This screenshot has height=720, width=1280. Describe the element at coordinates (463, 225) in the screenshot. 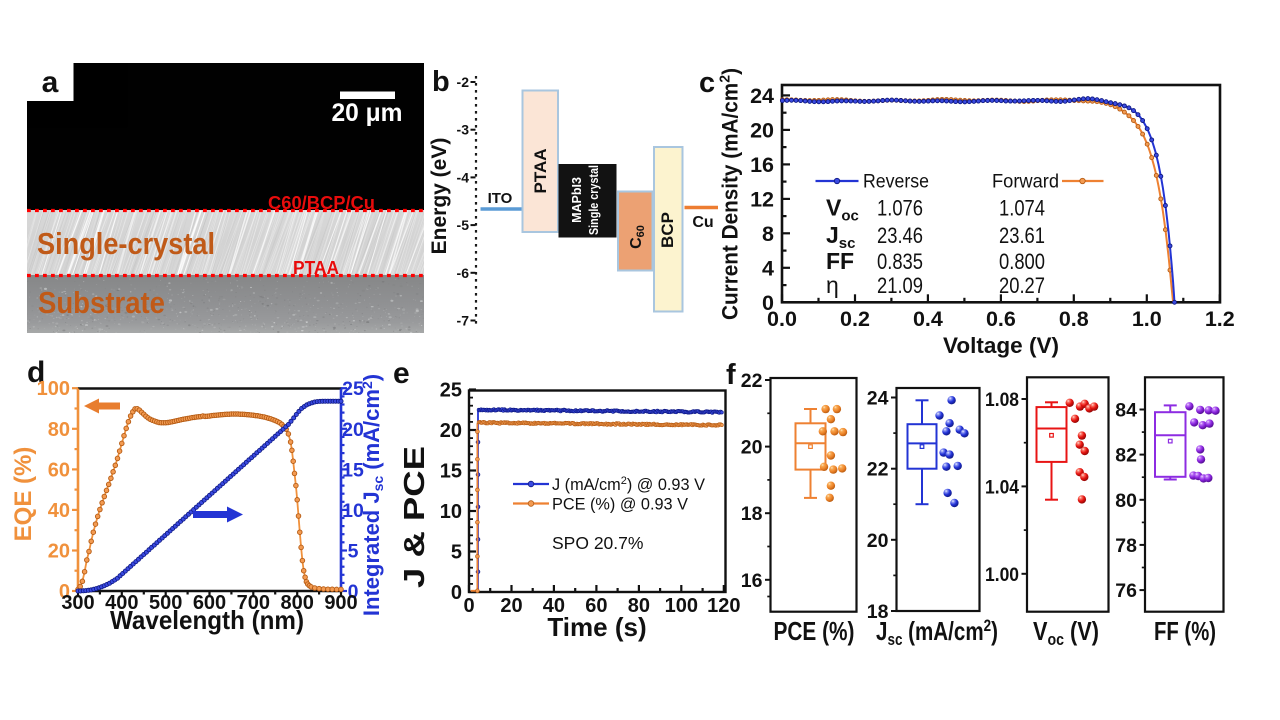

I see `svg-text: -5` at that location.